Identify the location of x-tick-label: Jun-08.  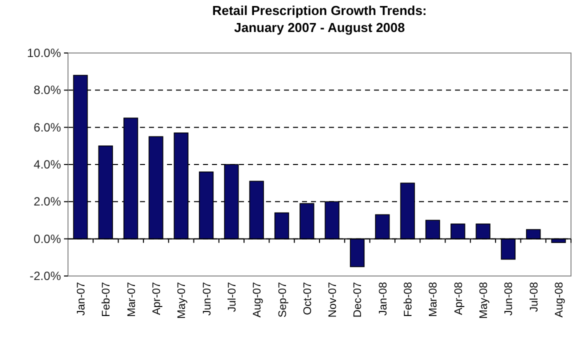
(509, 299).